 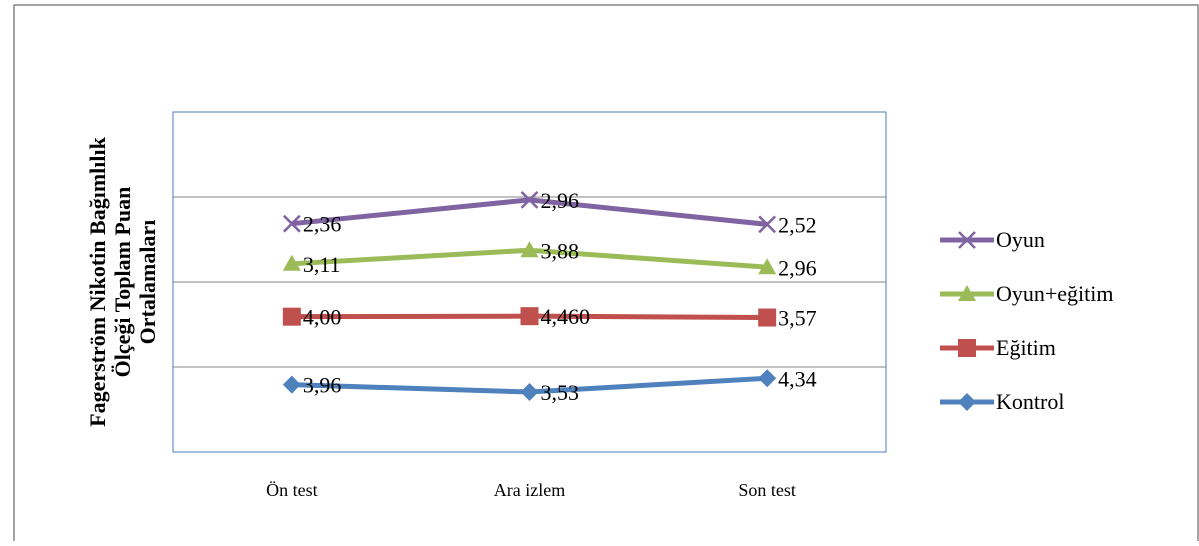 I want to click on data-label: 4,00, so click(x=322, y=317).